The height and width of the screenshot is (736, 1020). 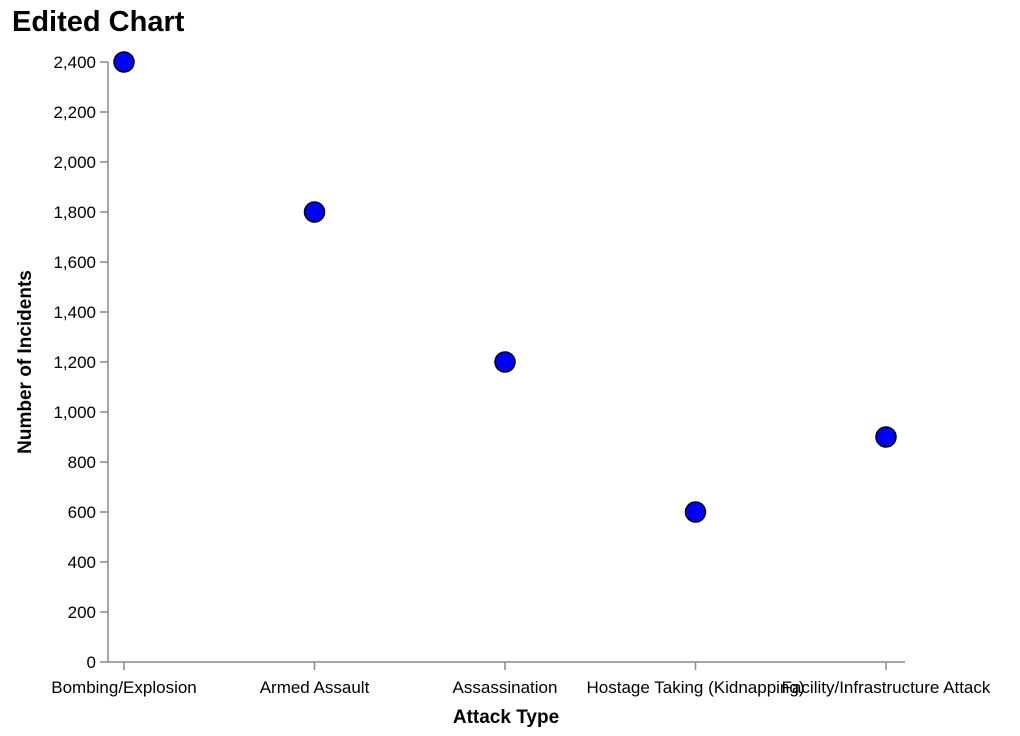 What do you see at coordinates (82, 462) in the screenshot?
I see `y-tick-label: 800` at bounding box center [82, 462].